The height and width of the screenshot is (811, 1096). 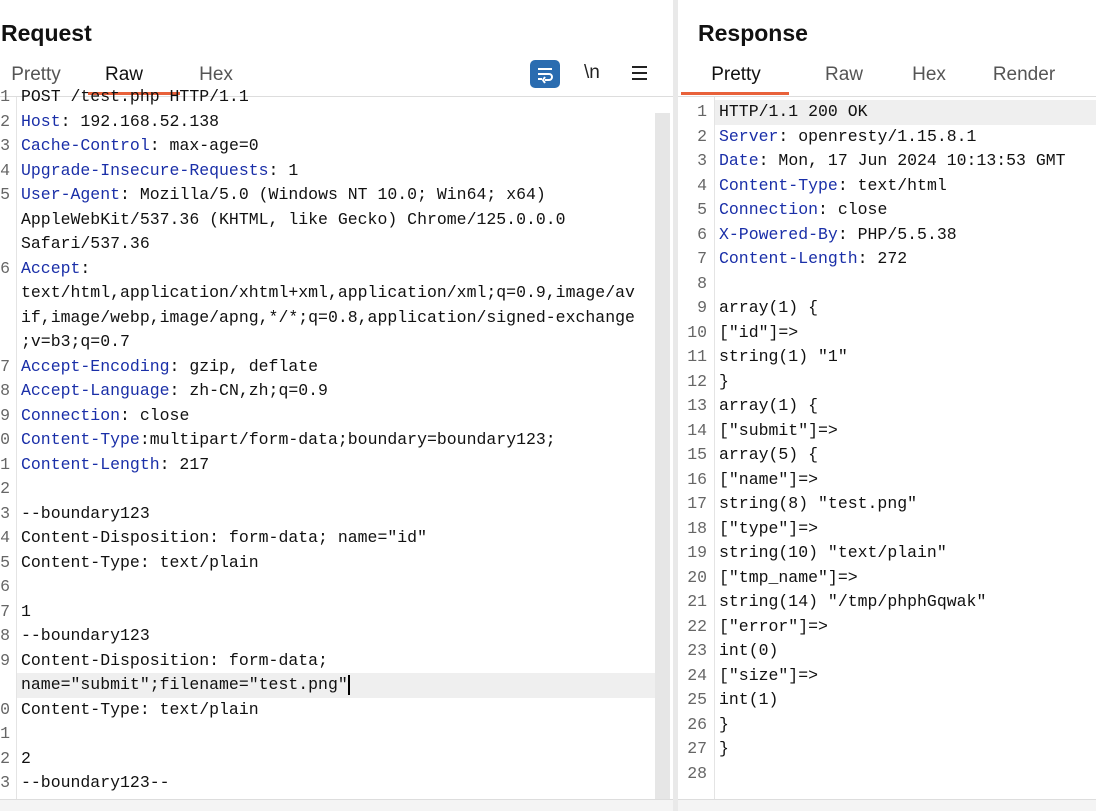 I want to click on panel-title: Response, so click(x=753, y=33).